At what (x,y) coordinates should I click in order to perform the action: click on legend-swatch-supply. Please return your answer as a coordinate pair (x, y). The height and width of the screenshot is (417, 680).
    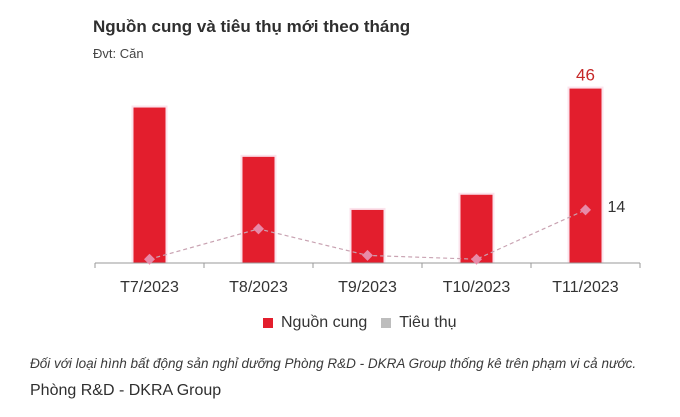
    Looking at the image, I should click on (268, 323).